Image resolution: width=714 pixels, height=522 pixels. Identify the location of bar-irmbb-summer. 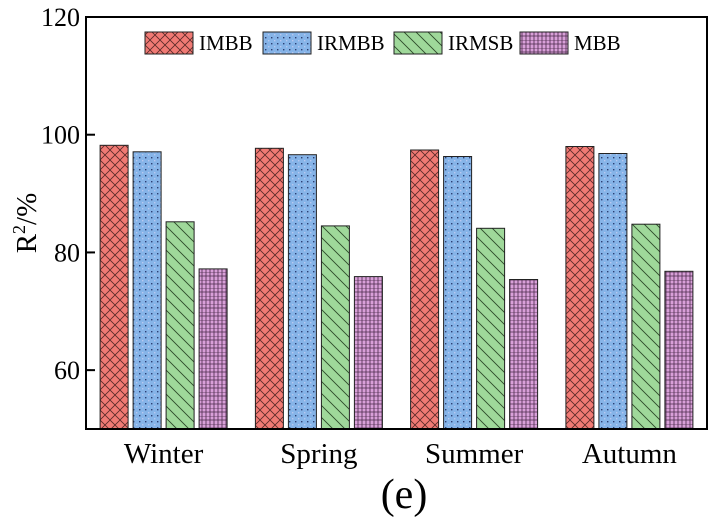
(458, 293).